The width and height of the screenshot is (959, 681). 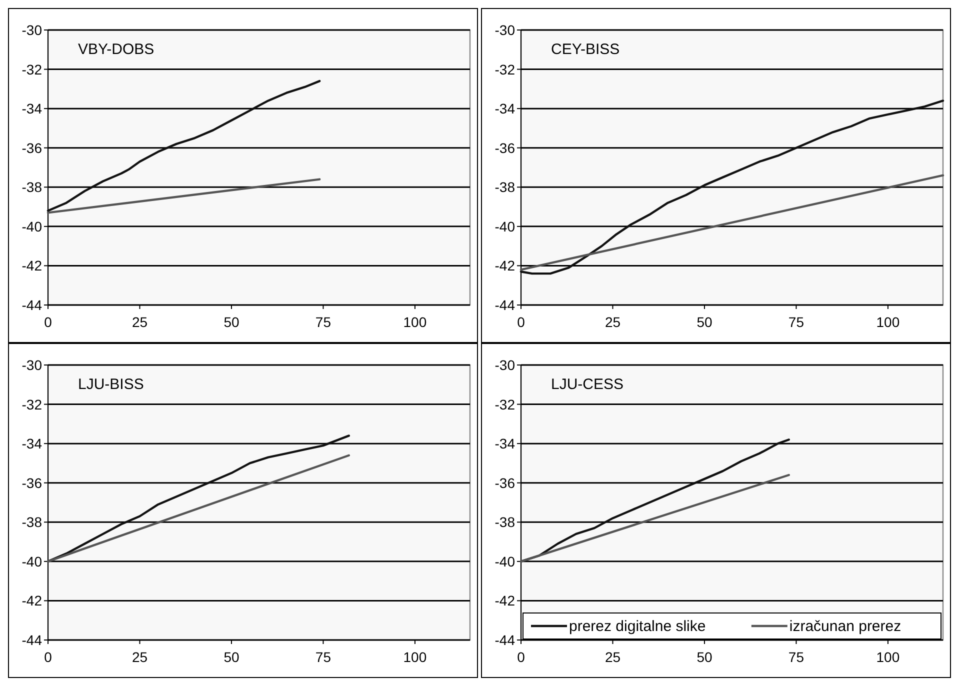 I want to click on legend-label: izračunan prerez, so click(x=845, y=626).